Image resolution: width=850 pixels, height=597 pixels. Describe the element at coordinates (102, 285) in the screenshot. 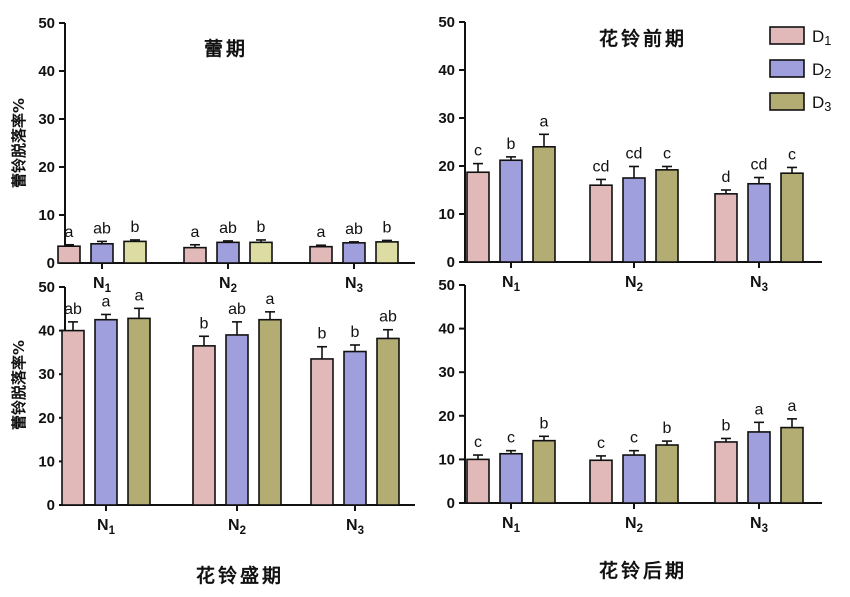

I see `x-tick-label-bud: N1` at that location.